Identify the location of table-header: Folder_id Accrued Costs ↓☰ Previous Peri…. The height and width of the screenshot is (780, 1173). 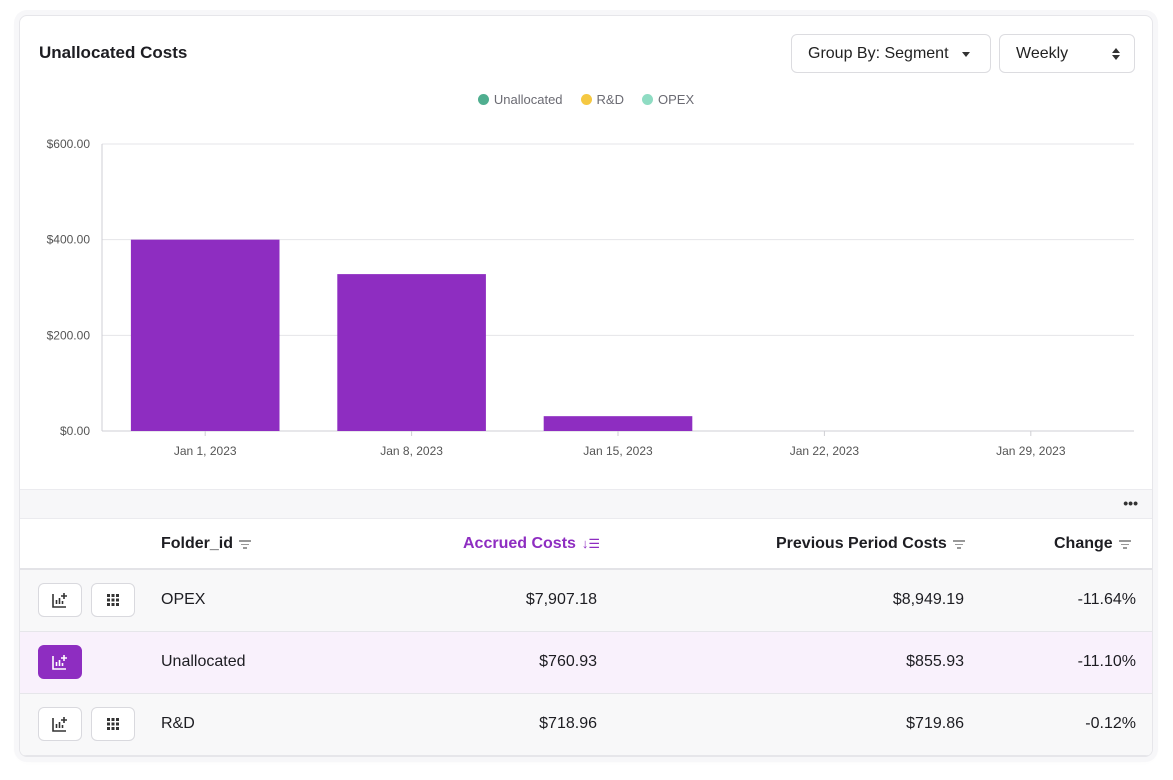
(586, 544).